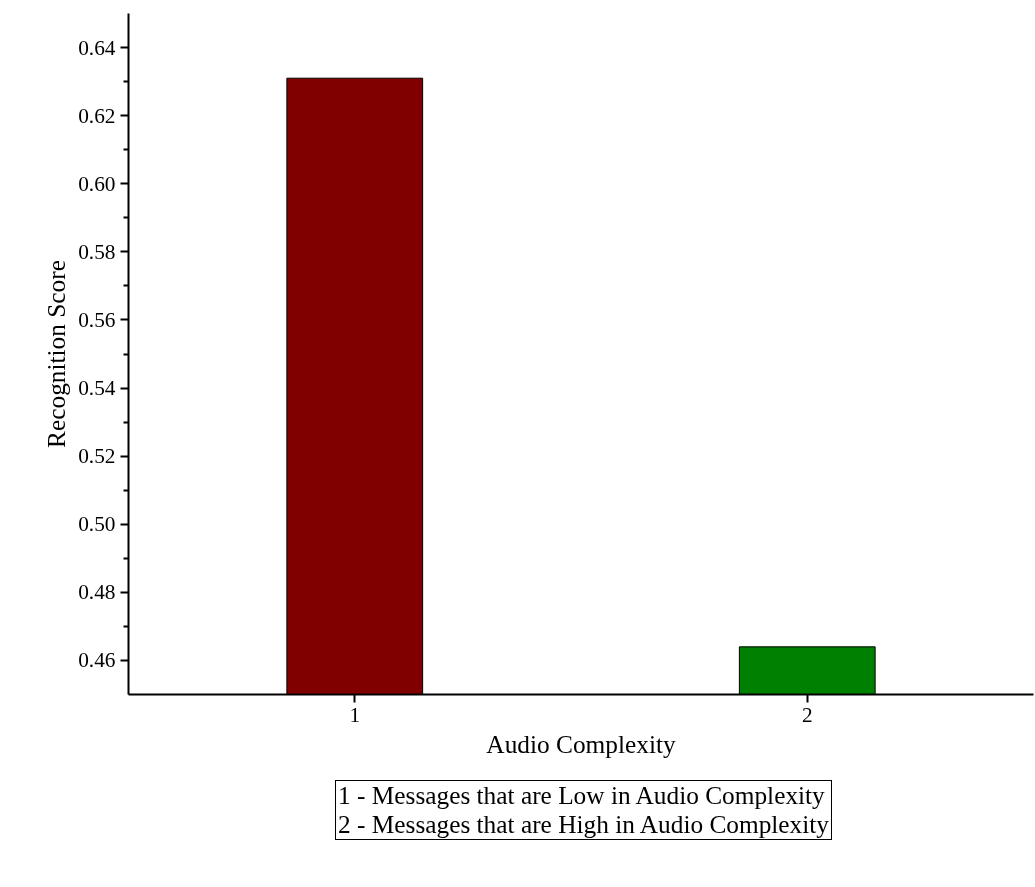 The image size is (1035, 887). Describe the element at coordinates (97, 524) in the screenshot. I see `y-tick-label: 0.50` at that location.